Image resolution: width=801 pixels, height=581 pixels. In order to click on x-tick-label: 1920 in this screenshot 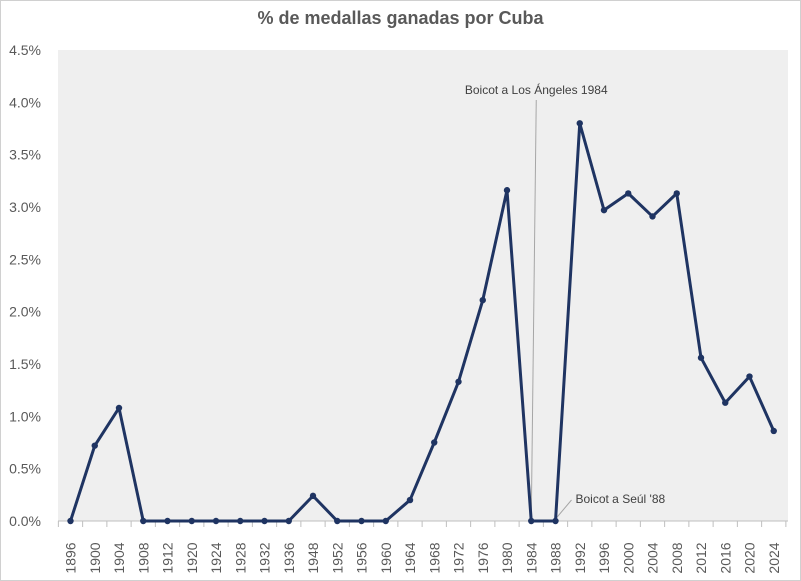, I will do `click(192, 557)`.